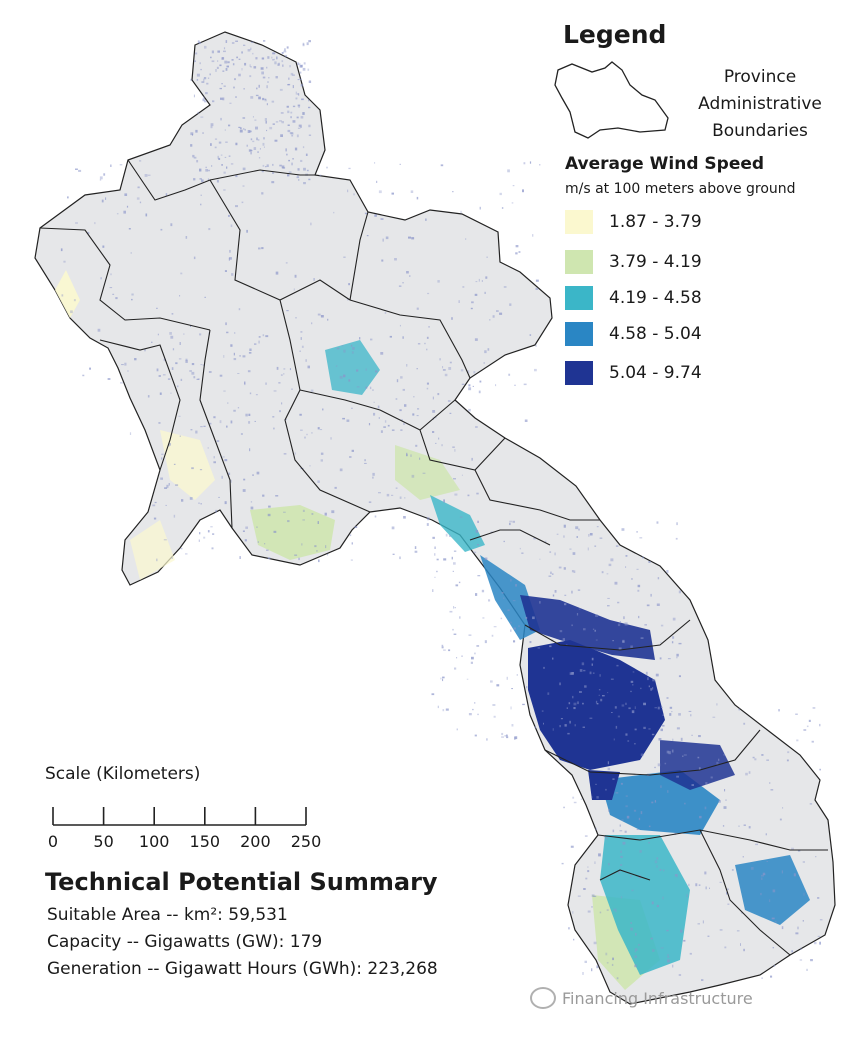  I want to click on province-legend-icon, so click(611, 100).